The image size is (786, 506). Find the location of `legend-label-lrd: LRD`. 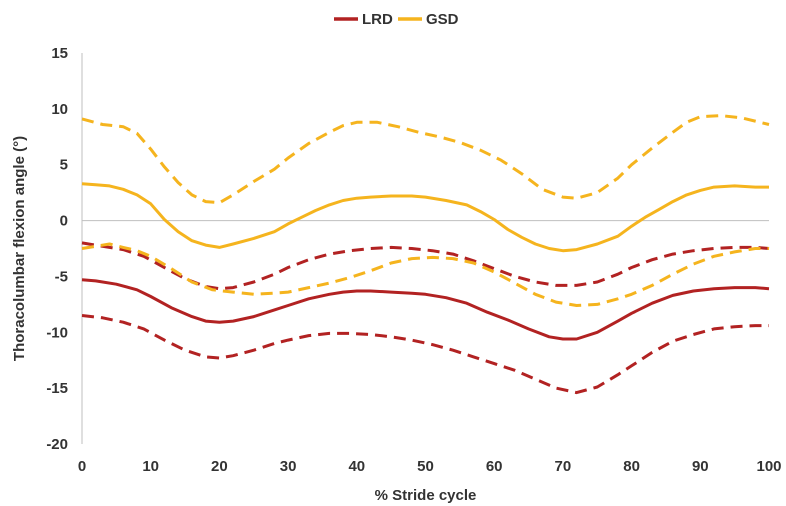

legend-label-lrd: LRD is located at coordinates (377, 19).